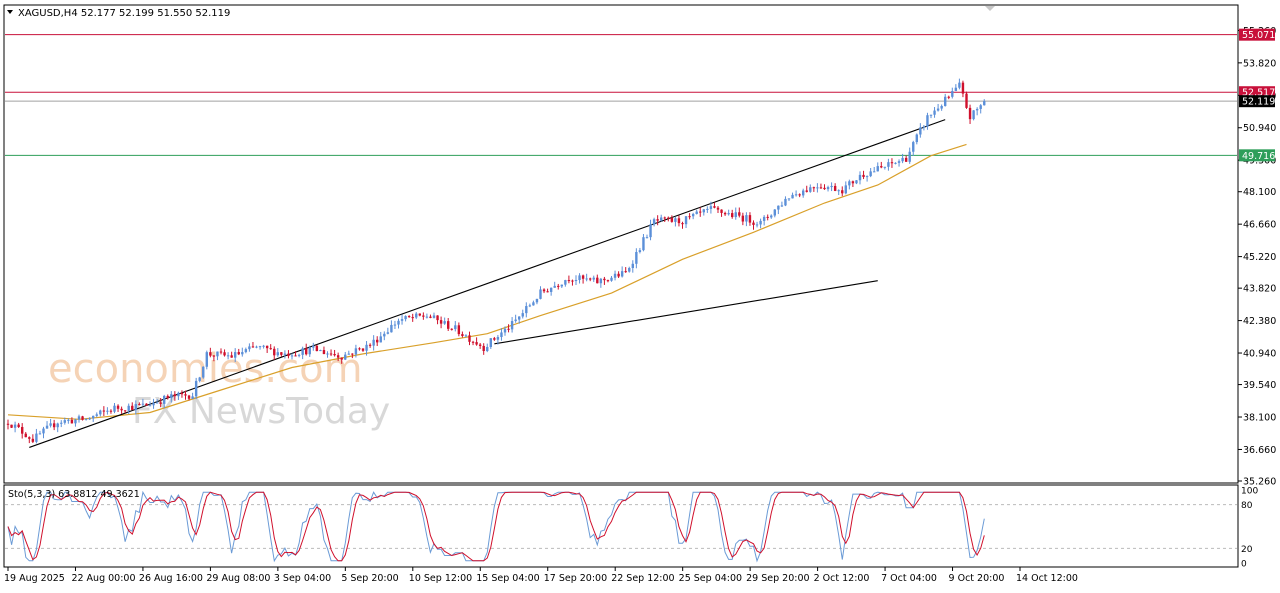 The height and width of the screenshot is (593, 1280). Describe the element at coordinates (1259, 482) in the screenshot. I see `price-tick-label: 35.260` at that location.